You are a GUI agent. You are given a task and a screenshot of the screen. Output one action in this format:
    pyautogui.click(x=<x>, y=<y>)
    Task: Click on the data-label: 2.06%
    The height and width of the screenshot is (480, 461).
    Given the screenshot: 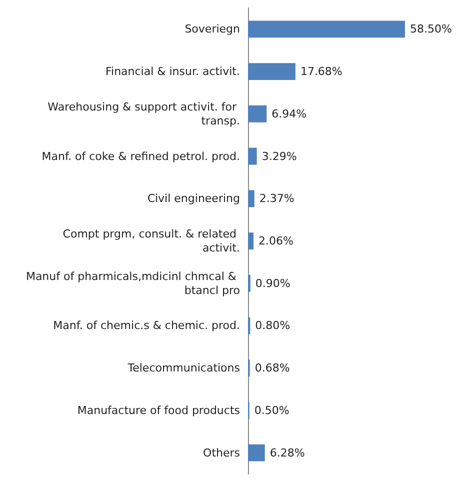 What is the action you would take?
    pyautogui.click(x=276, y=241)
    